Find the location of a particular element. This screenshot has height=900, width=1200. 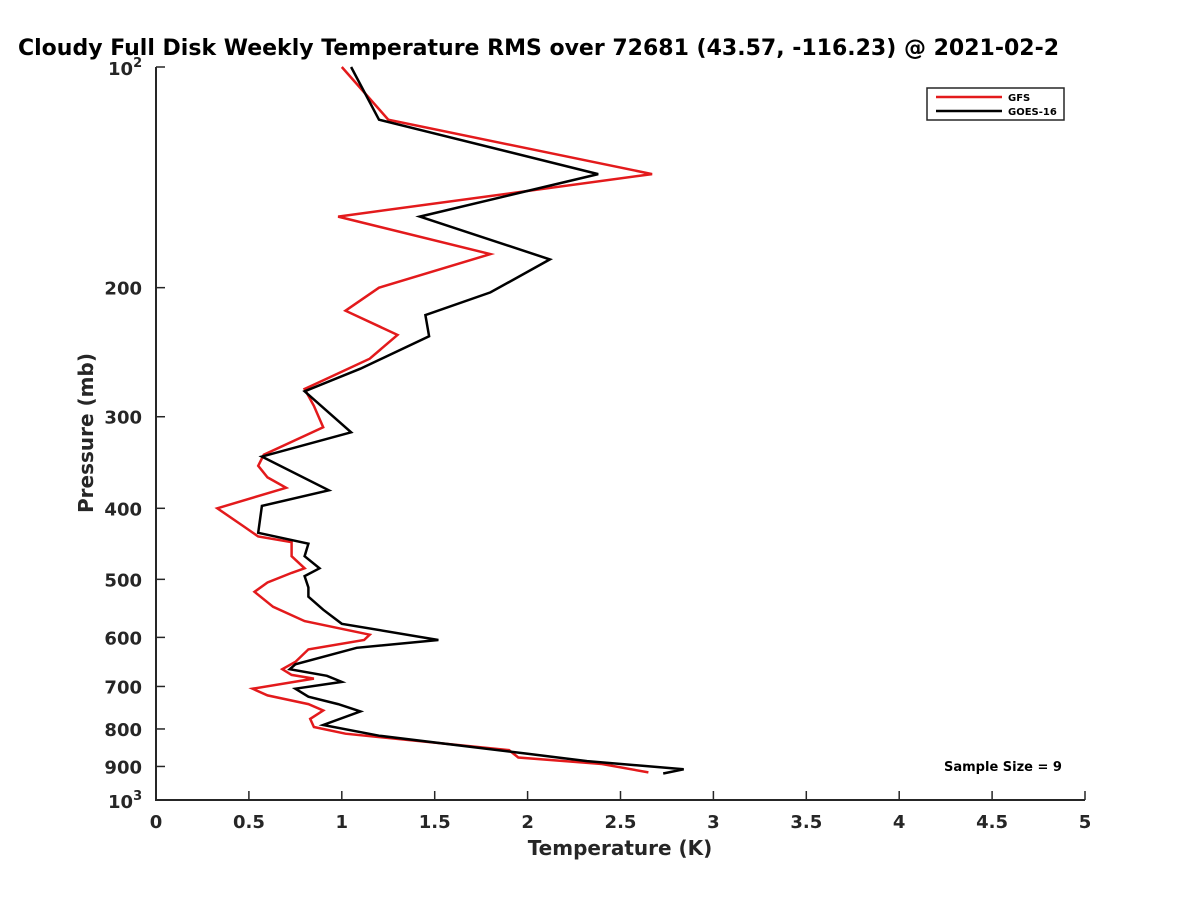

legend-label: GFS is located at coordinates (1019, 98).